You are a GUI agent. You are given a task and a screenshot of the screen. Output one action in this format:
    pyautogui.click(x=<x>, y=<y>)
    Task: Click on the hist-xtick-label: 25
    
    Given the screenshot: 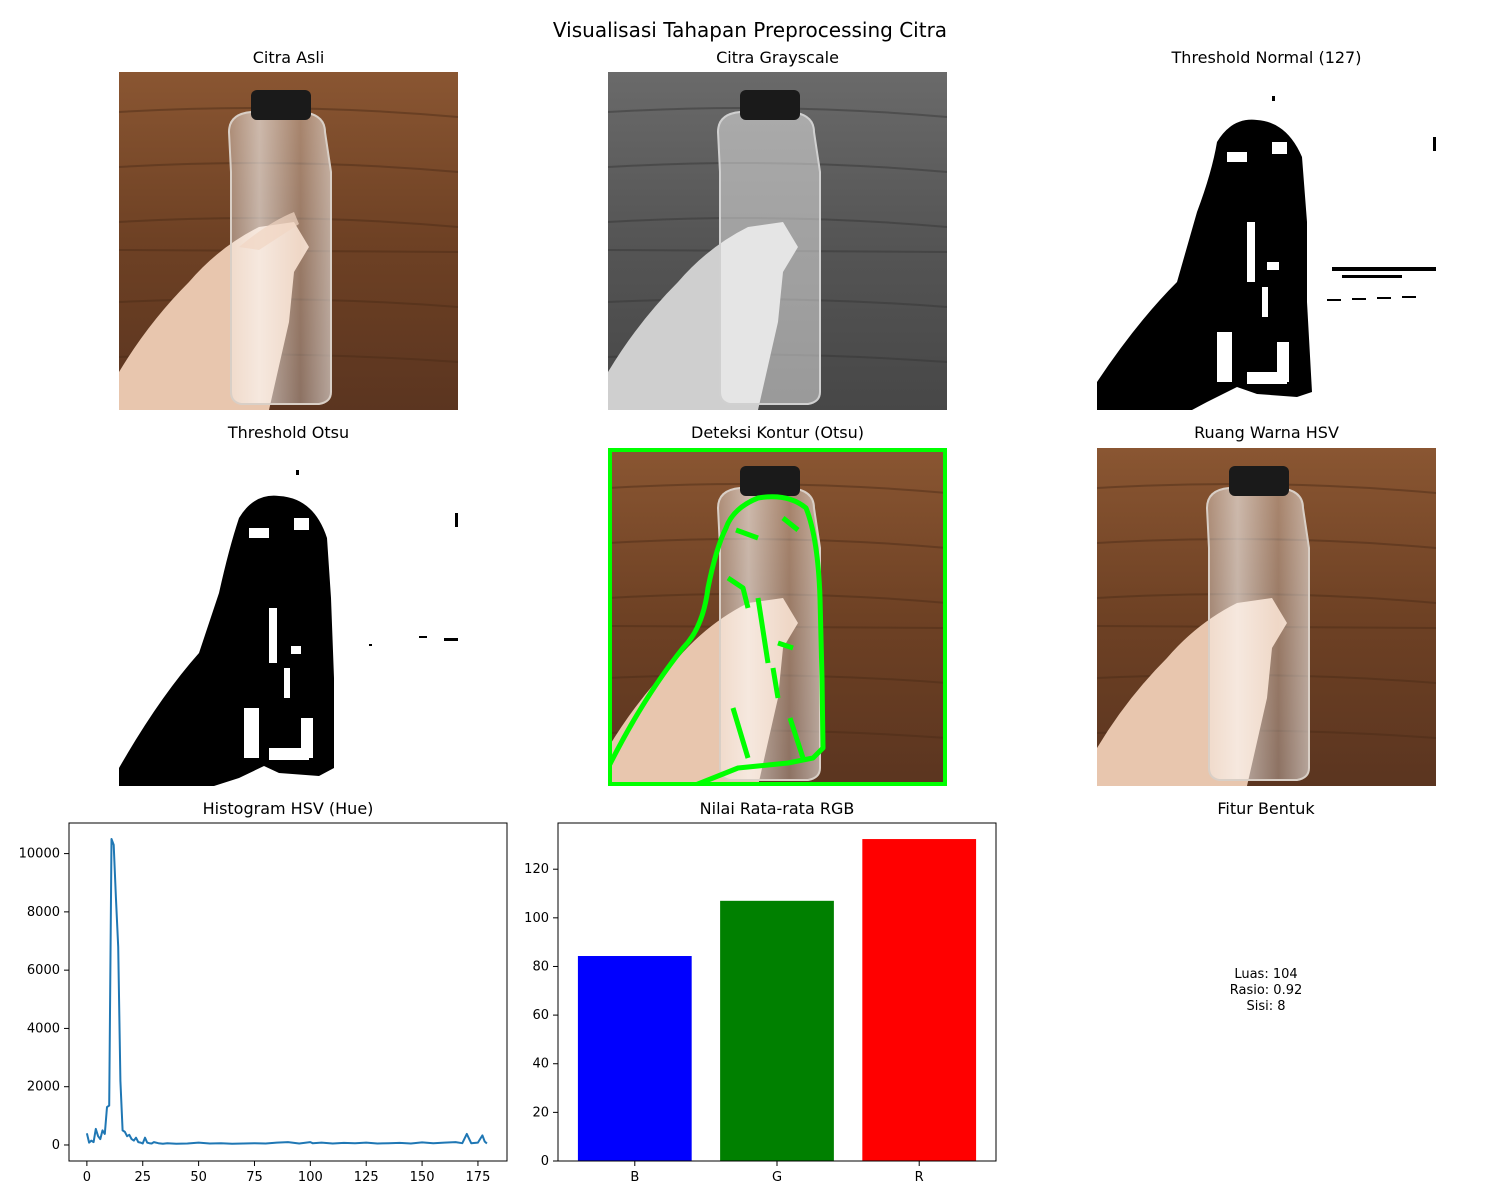 What is the action you would take?
    pyautogui.click(x=142, y=1177)
    